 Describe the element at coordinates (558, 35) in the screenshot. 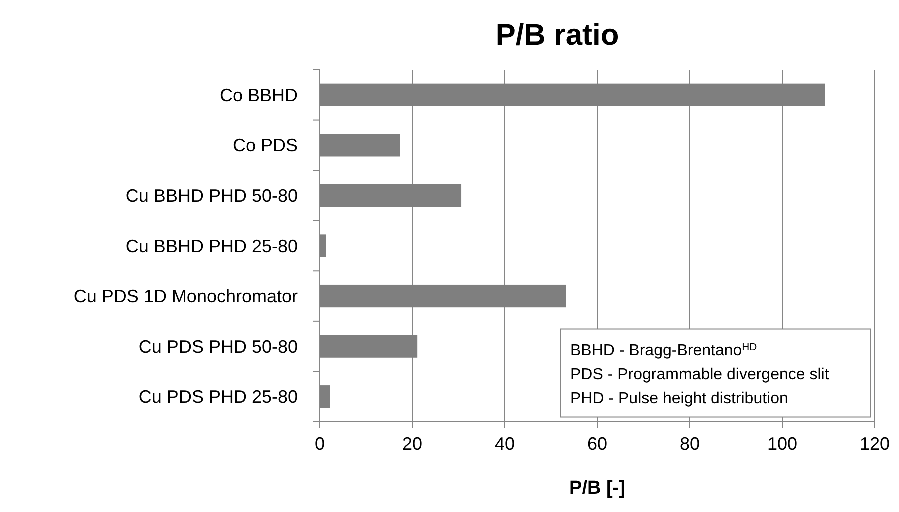

I see `chart-title: P/B ratio` at that location.